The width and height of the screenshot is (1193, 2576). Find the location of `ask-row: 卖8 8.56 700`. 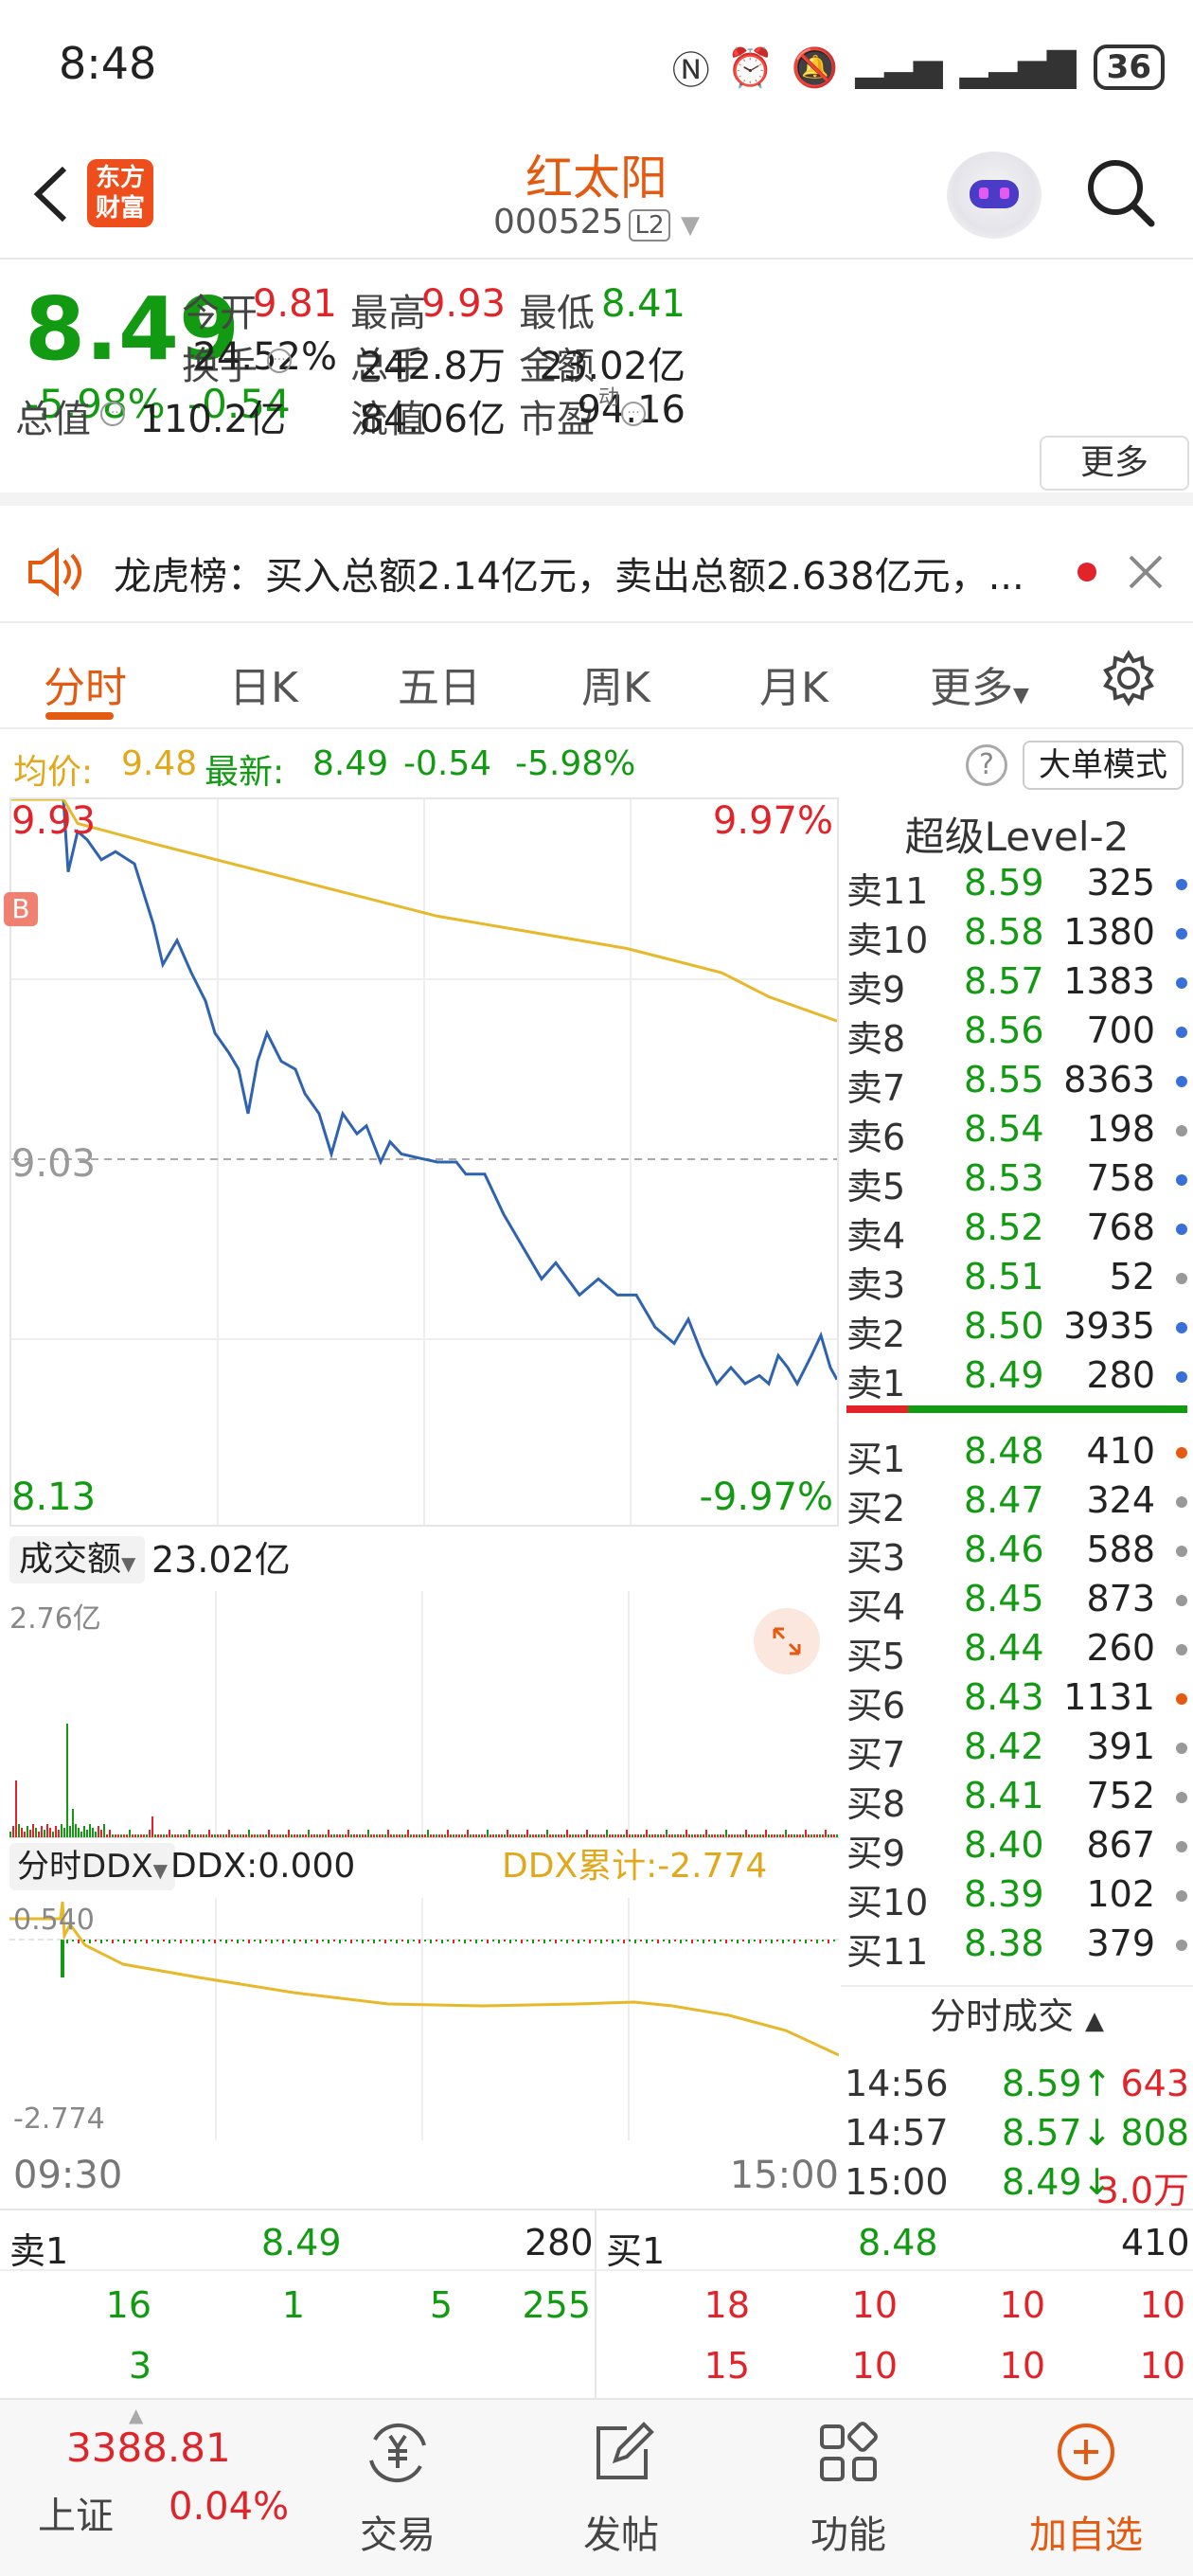

ask-row: 卖8 8.56 700 is located at coordinates (1017, 1035).